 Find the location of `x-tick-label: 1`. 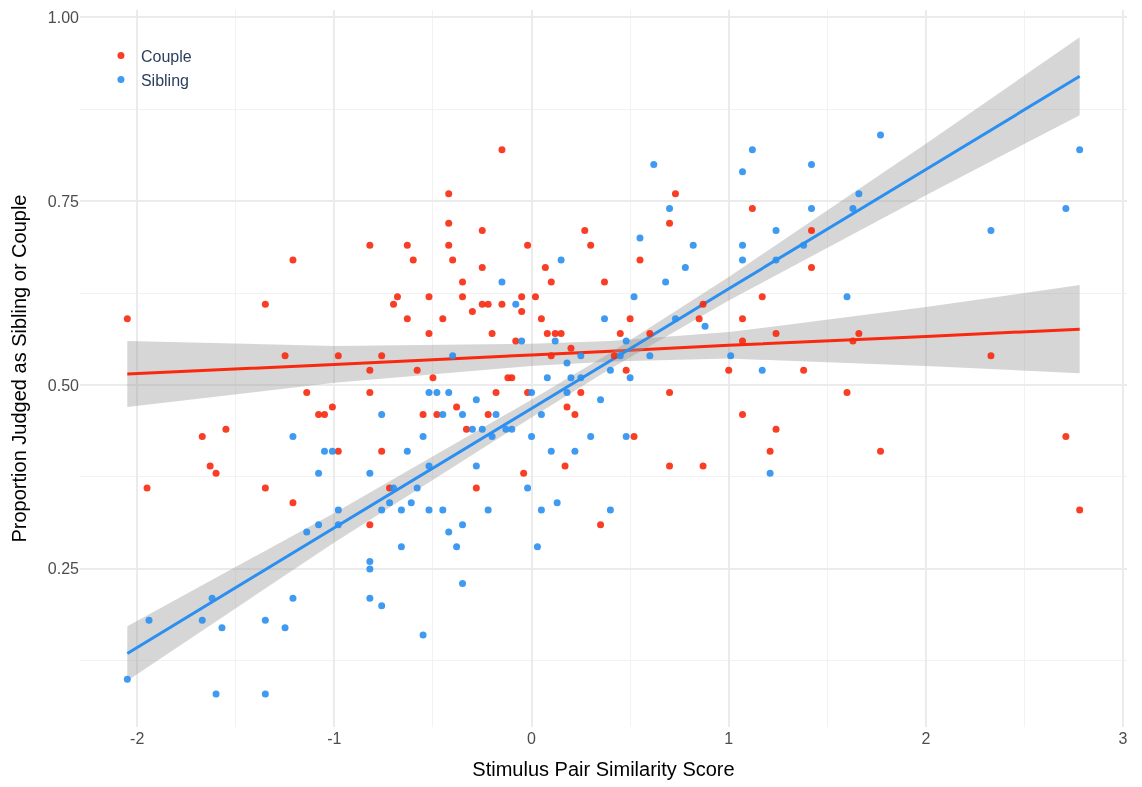

x-tick-label: 1 is located at coordinates (729, 738).